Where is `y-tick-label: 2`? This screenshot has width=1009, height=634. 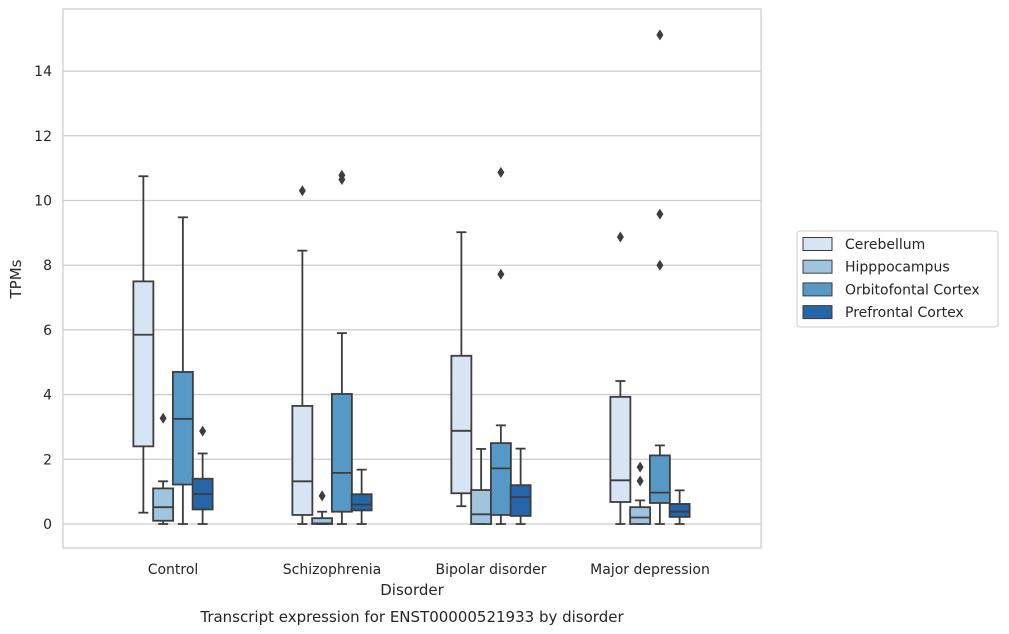 y-tick-label: 2 is located at coordinates (47, 460).